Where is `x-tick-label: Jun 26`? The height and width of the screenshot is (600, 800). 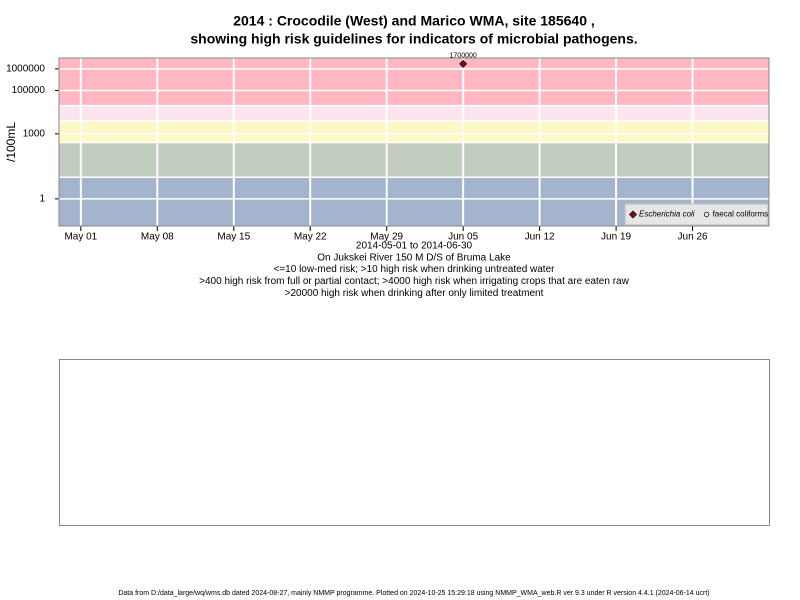 x-tick-label: Jun 26 is located at coordinates (693, 237).